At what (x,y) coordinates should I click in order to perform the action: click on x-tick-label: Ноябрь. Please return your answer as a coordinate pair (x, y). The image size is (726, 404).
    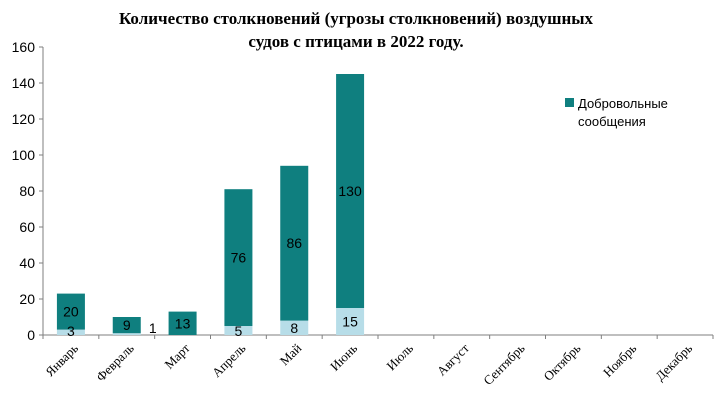
    Looking at the image, I should click on (619, 359).